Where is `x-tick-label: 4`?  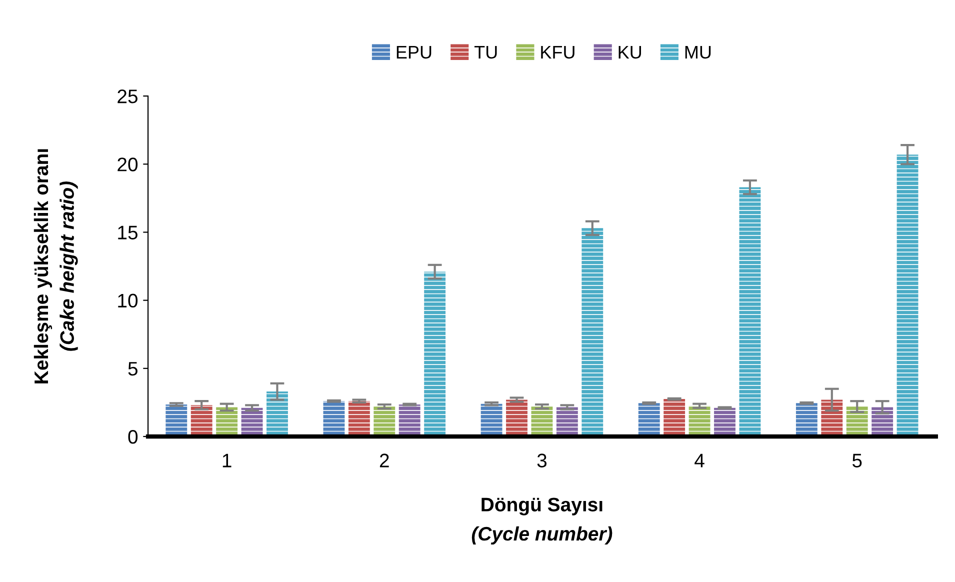 x-tick-label: 4 is located at coordinates (699, 461).